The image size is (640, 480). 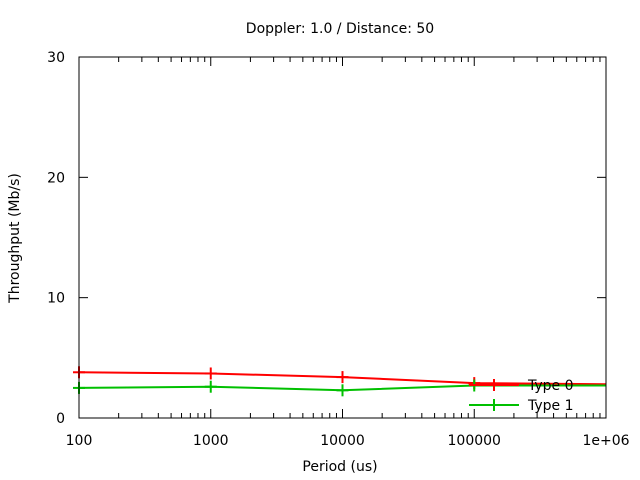 I want to click on legend-item: Type 1, so click(x=521, y=406).